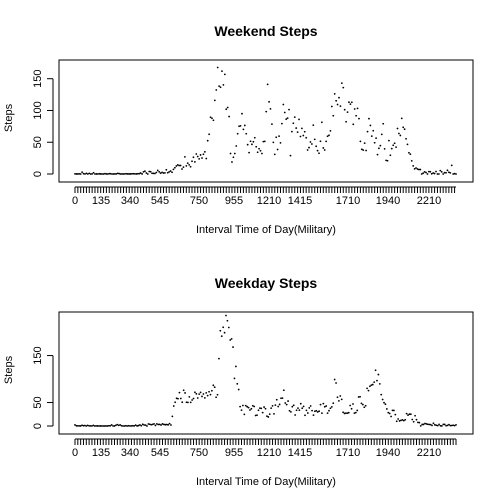  Describe the element at coordinates (234, 453) in the screenshot. I see `x-tick-label: 955` at that location.